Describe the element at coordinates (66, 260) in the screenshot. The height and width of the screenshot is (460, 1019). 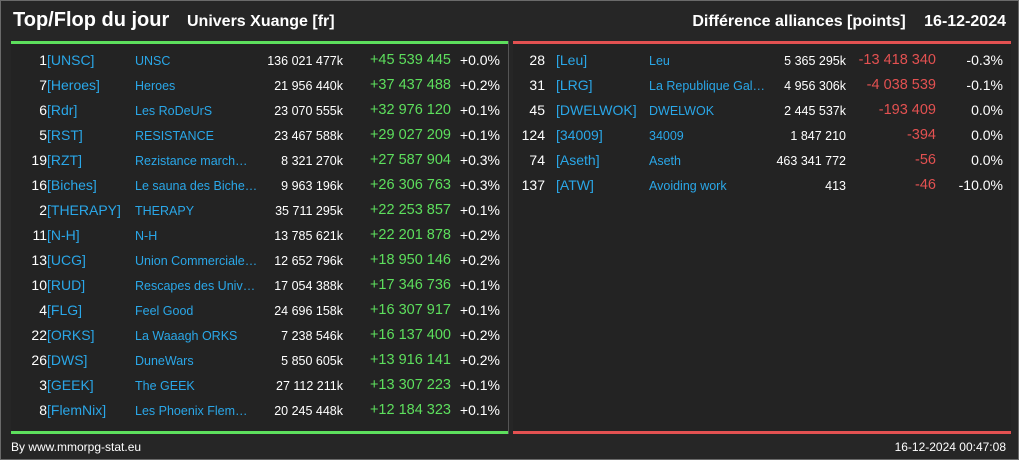
I see `alliance-tag-link: [UCG]` at that location.